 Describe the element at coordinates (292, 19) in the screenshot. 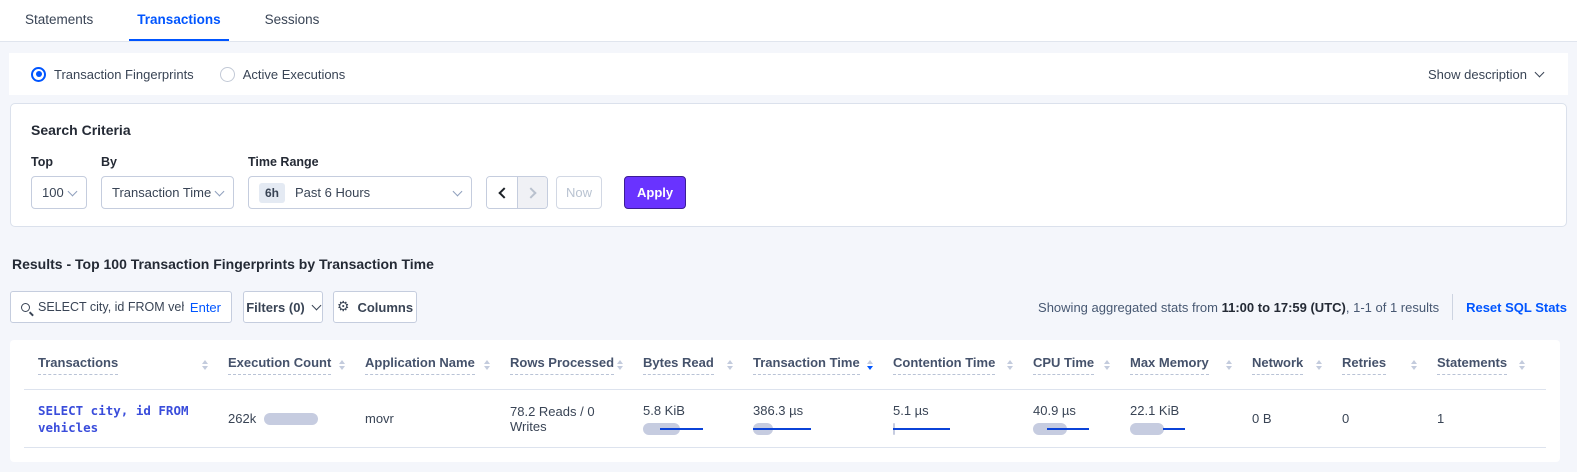

I see `tab-sessions: Sessions` at that location.